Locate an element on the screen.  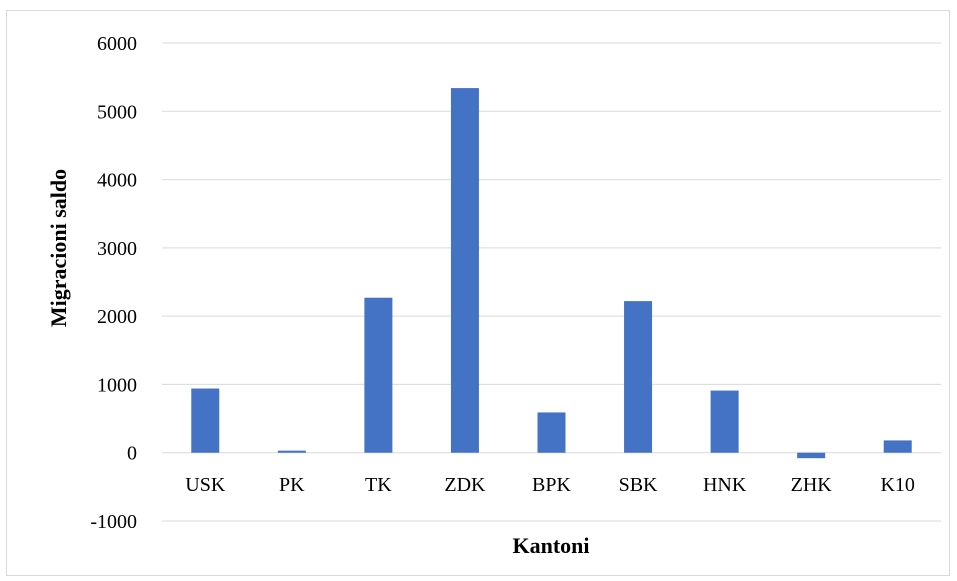
category-label: BPK is located at coordinates (551, 485).